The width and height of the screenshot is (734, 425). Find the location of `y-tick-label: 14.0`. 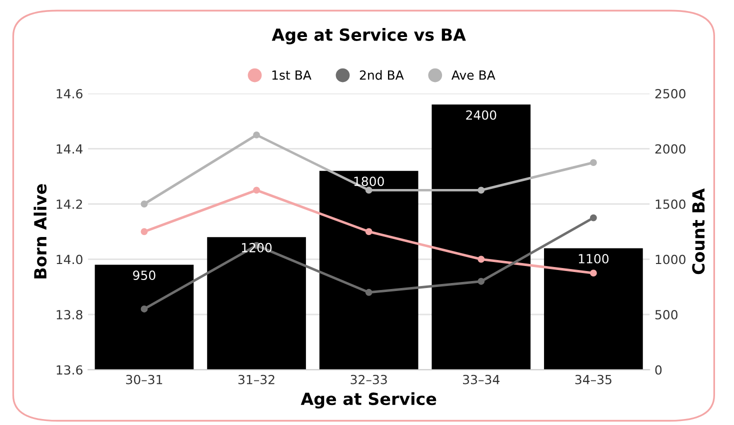

y-tick-label: 14.0 is located at coordinates (69, 259).